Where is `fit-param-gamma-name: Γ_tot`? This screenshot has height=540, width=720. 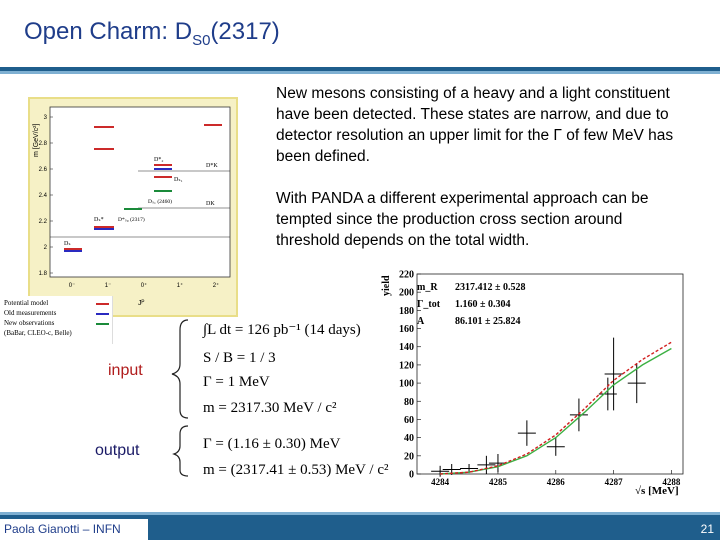 fit-param-gamma-name: Γ_tot is located at coordinates (429, 304).